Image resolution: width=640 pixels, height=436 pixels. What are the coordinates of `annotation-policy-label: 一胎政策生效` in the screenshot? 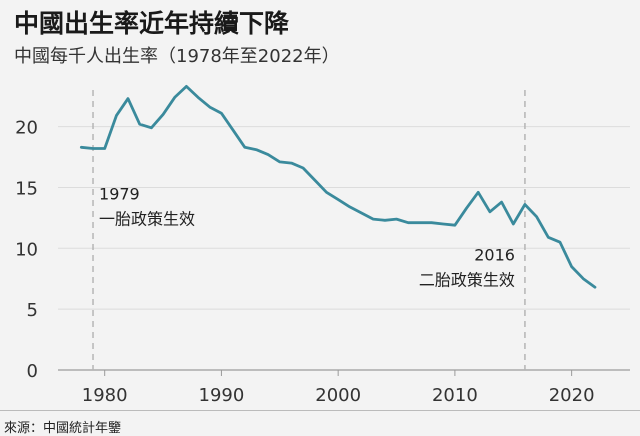 It's located at (147, 219).